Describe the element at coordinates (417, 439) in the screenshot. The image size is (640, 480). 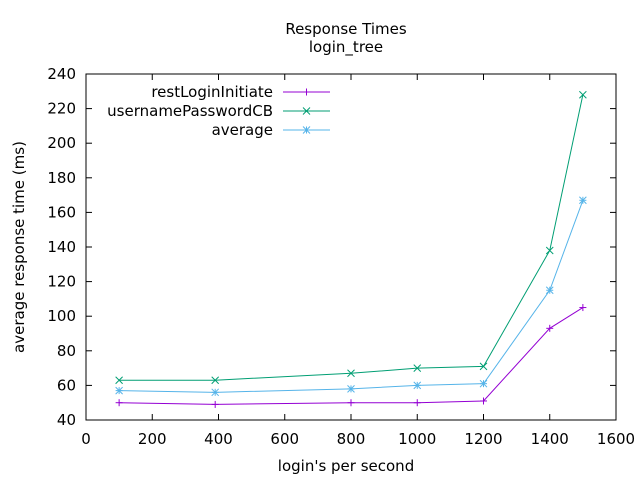
I see `x-tick-label: 1000` at that location.